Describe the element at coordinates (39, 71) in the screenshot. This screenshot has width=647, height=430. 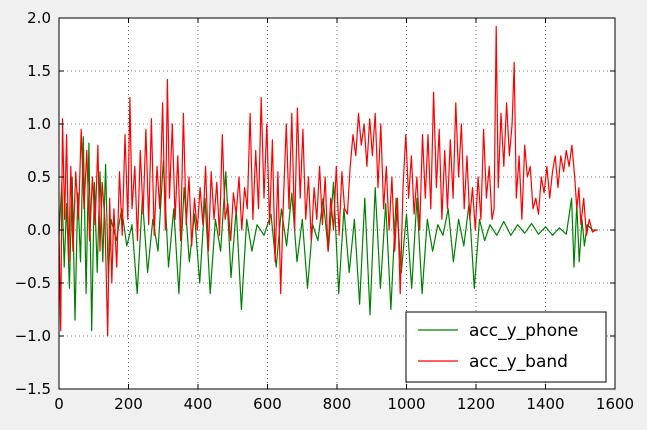
I see `y-tick-label: 1.5` at that location.